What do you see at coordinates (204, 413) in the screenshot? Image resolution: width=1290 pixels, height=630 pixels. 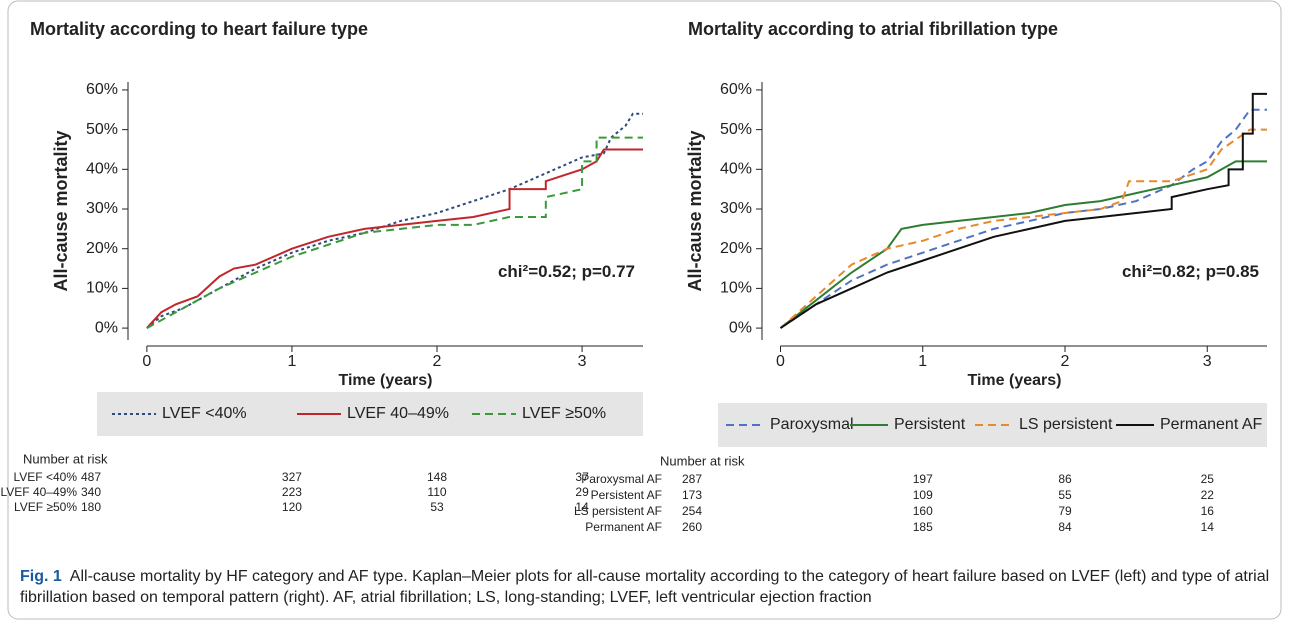 I see `legend-label: LVEF <40%` at bounding box center [204, 413].